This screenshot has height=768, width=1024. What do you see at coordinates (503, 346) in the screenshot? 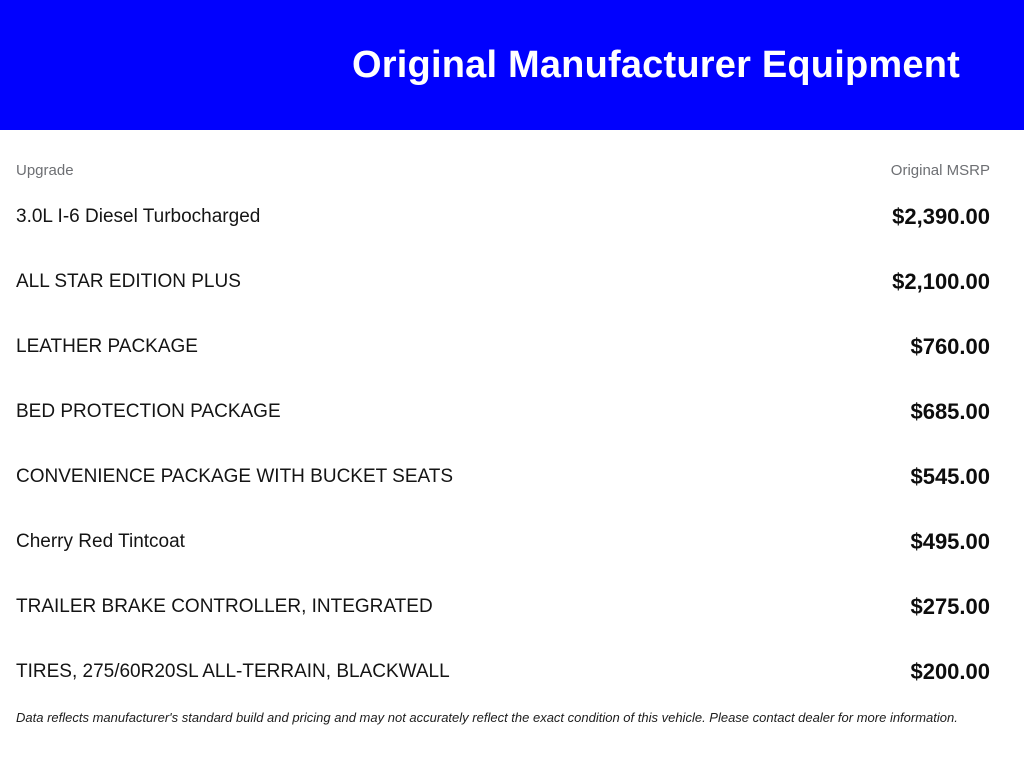
I see `table-row: LEATHER PACKAGE $760.00` at bounding box center [503, 346].